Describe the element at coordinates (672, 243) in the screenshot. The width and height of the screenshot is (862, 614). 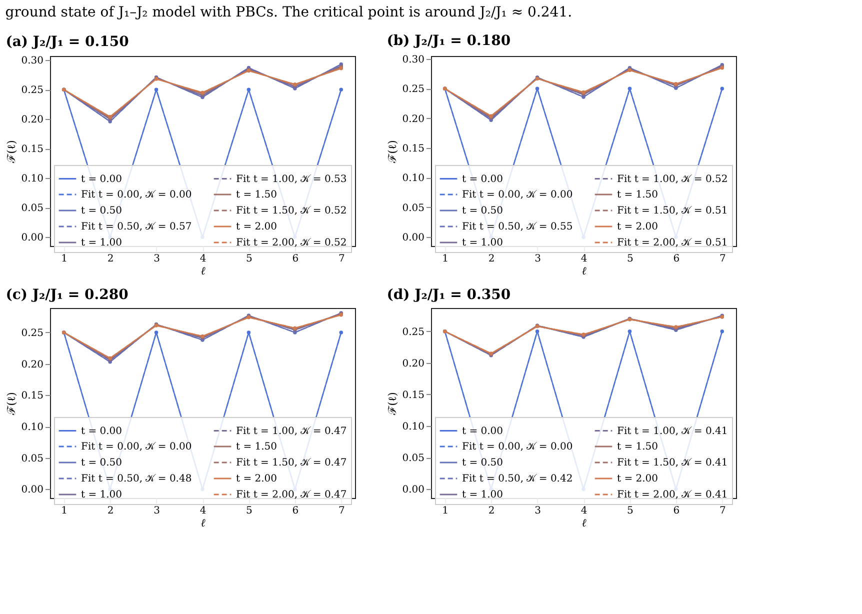
I see `legend-label: Fit t = 2.00, 𝒦 = 0.51` at that location.